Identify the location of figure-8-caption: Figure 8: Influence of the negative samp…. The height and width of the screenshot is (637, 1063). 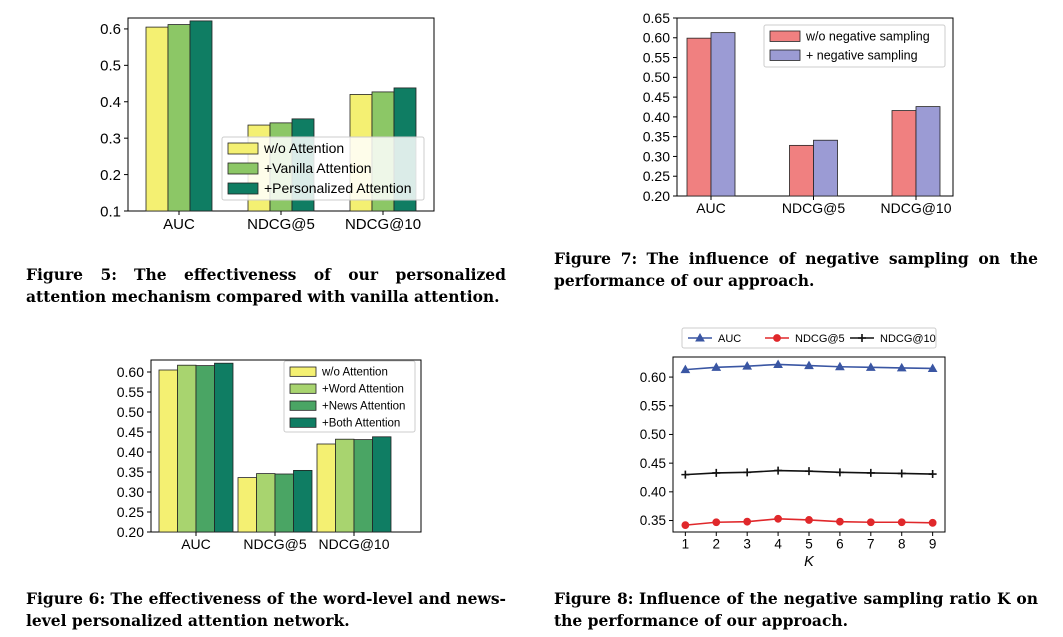
(796, 610).